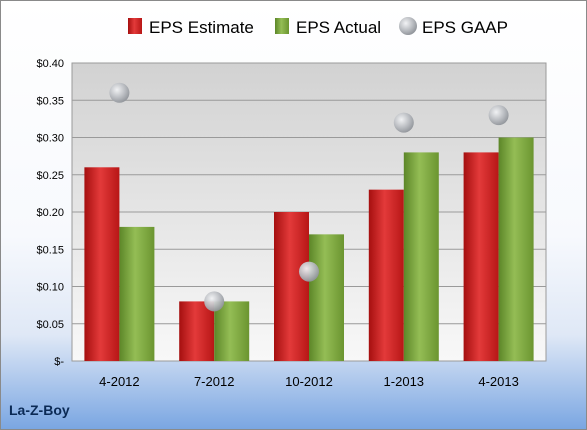  What do you see at coordinates (50, 250) in the screenshot?
I see `y-tick-label: $0.15` at bounding box center [50, 250].